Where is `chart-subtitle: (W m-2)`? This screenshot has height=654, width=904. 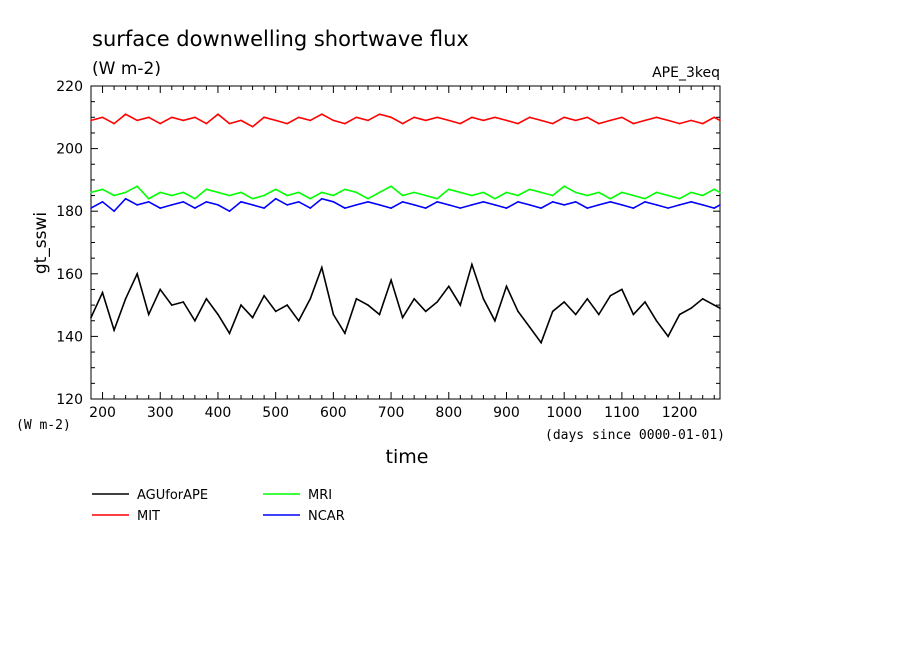
chart-subtitle: (W m-2) is located at coordinates (126, 69).